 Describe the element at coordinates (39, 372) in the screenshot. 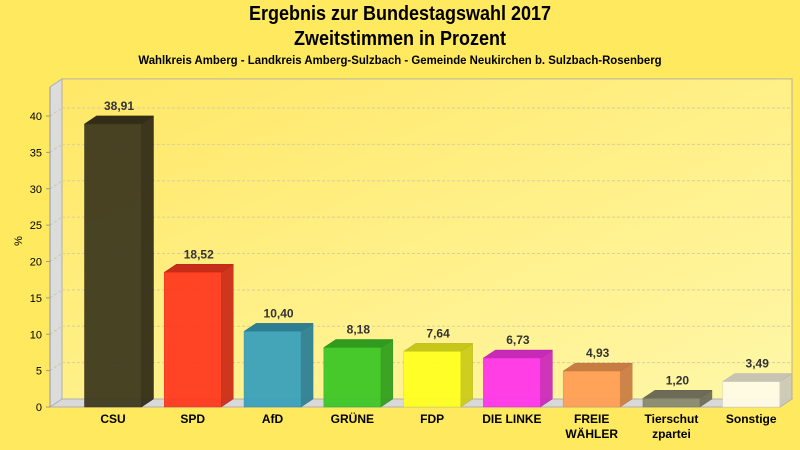

I see `y-tick-label: 5` at that location.